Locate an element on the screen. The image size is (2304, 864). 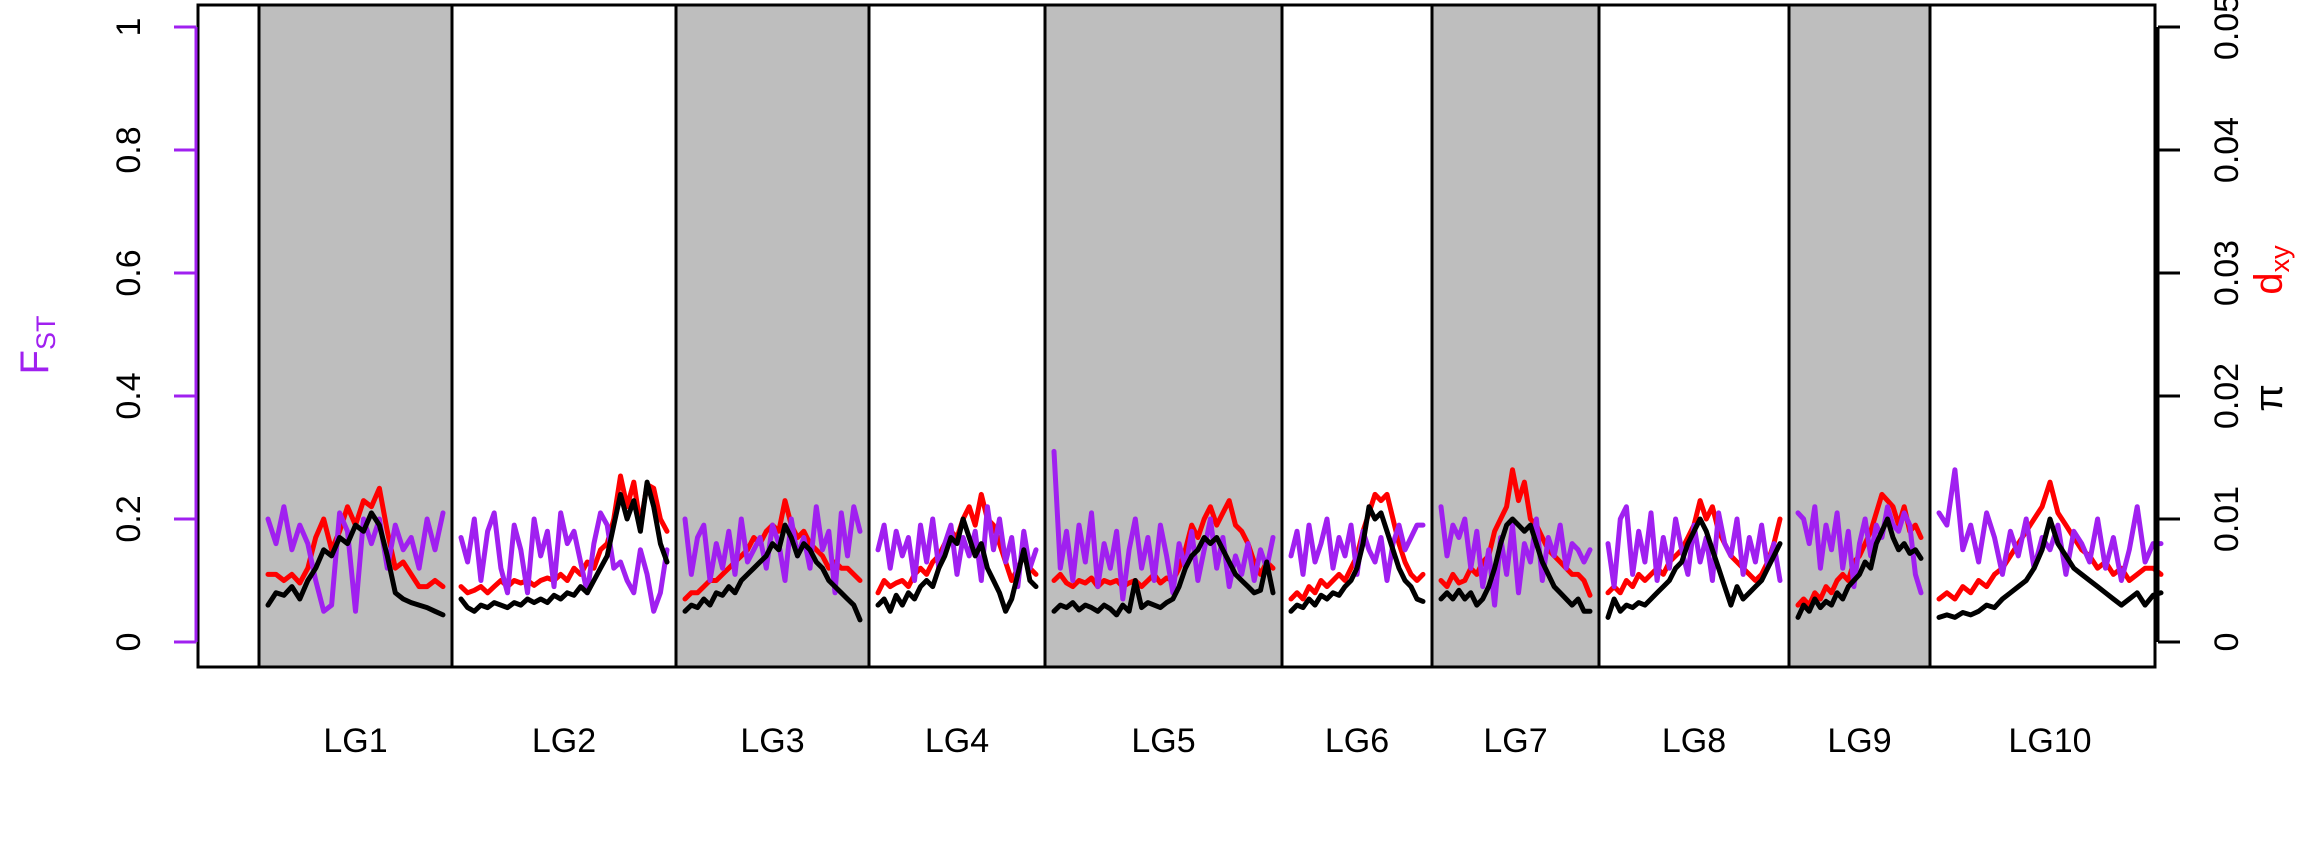
right-tick-label: 0.01 is located at coordinates (2227, 519).